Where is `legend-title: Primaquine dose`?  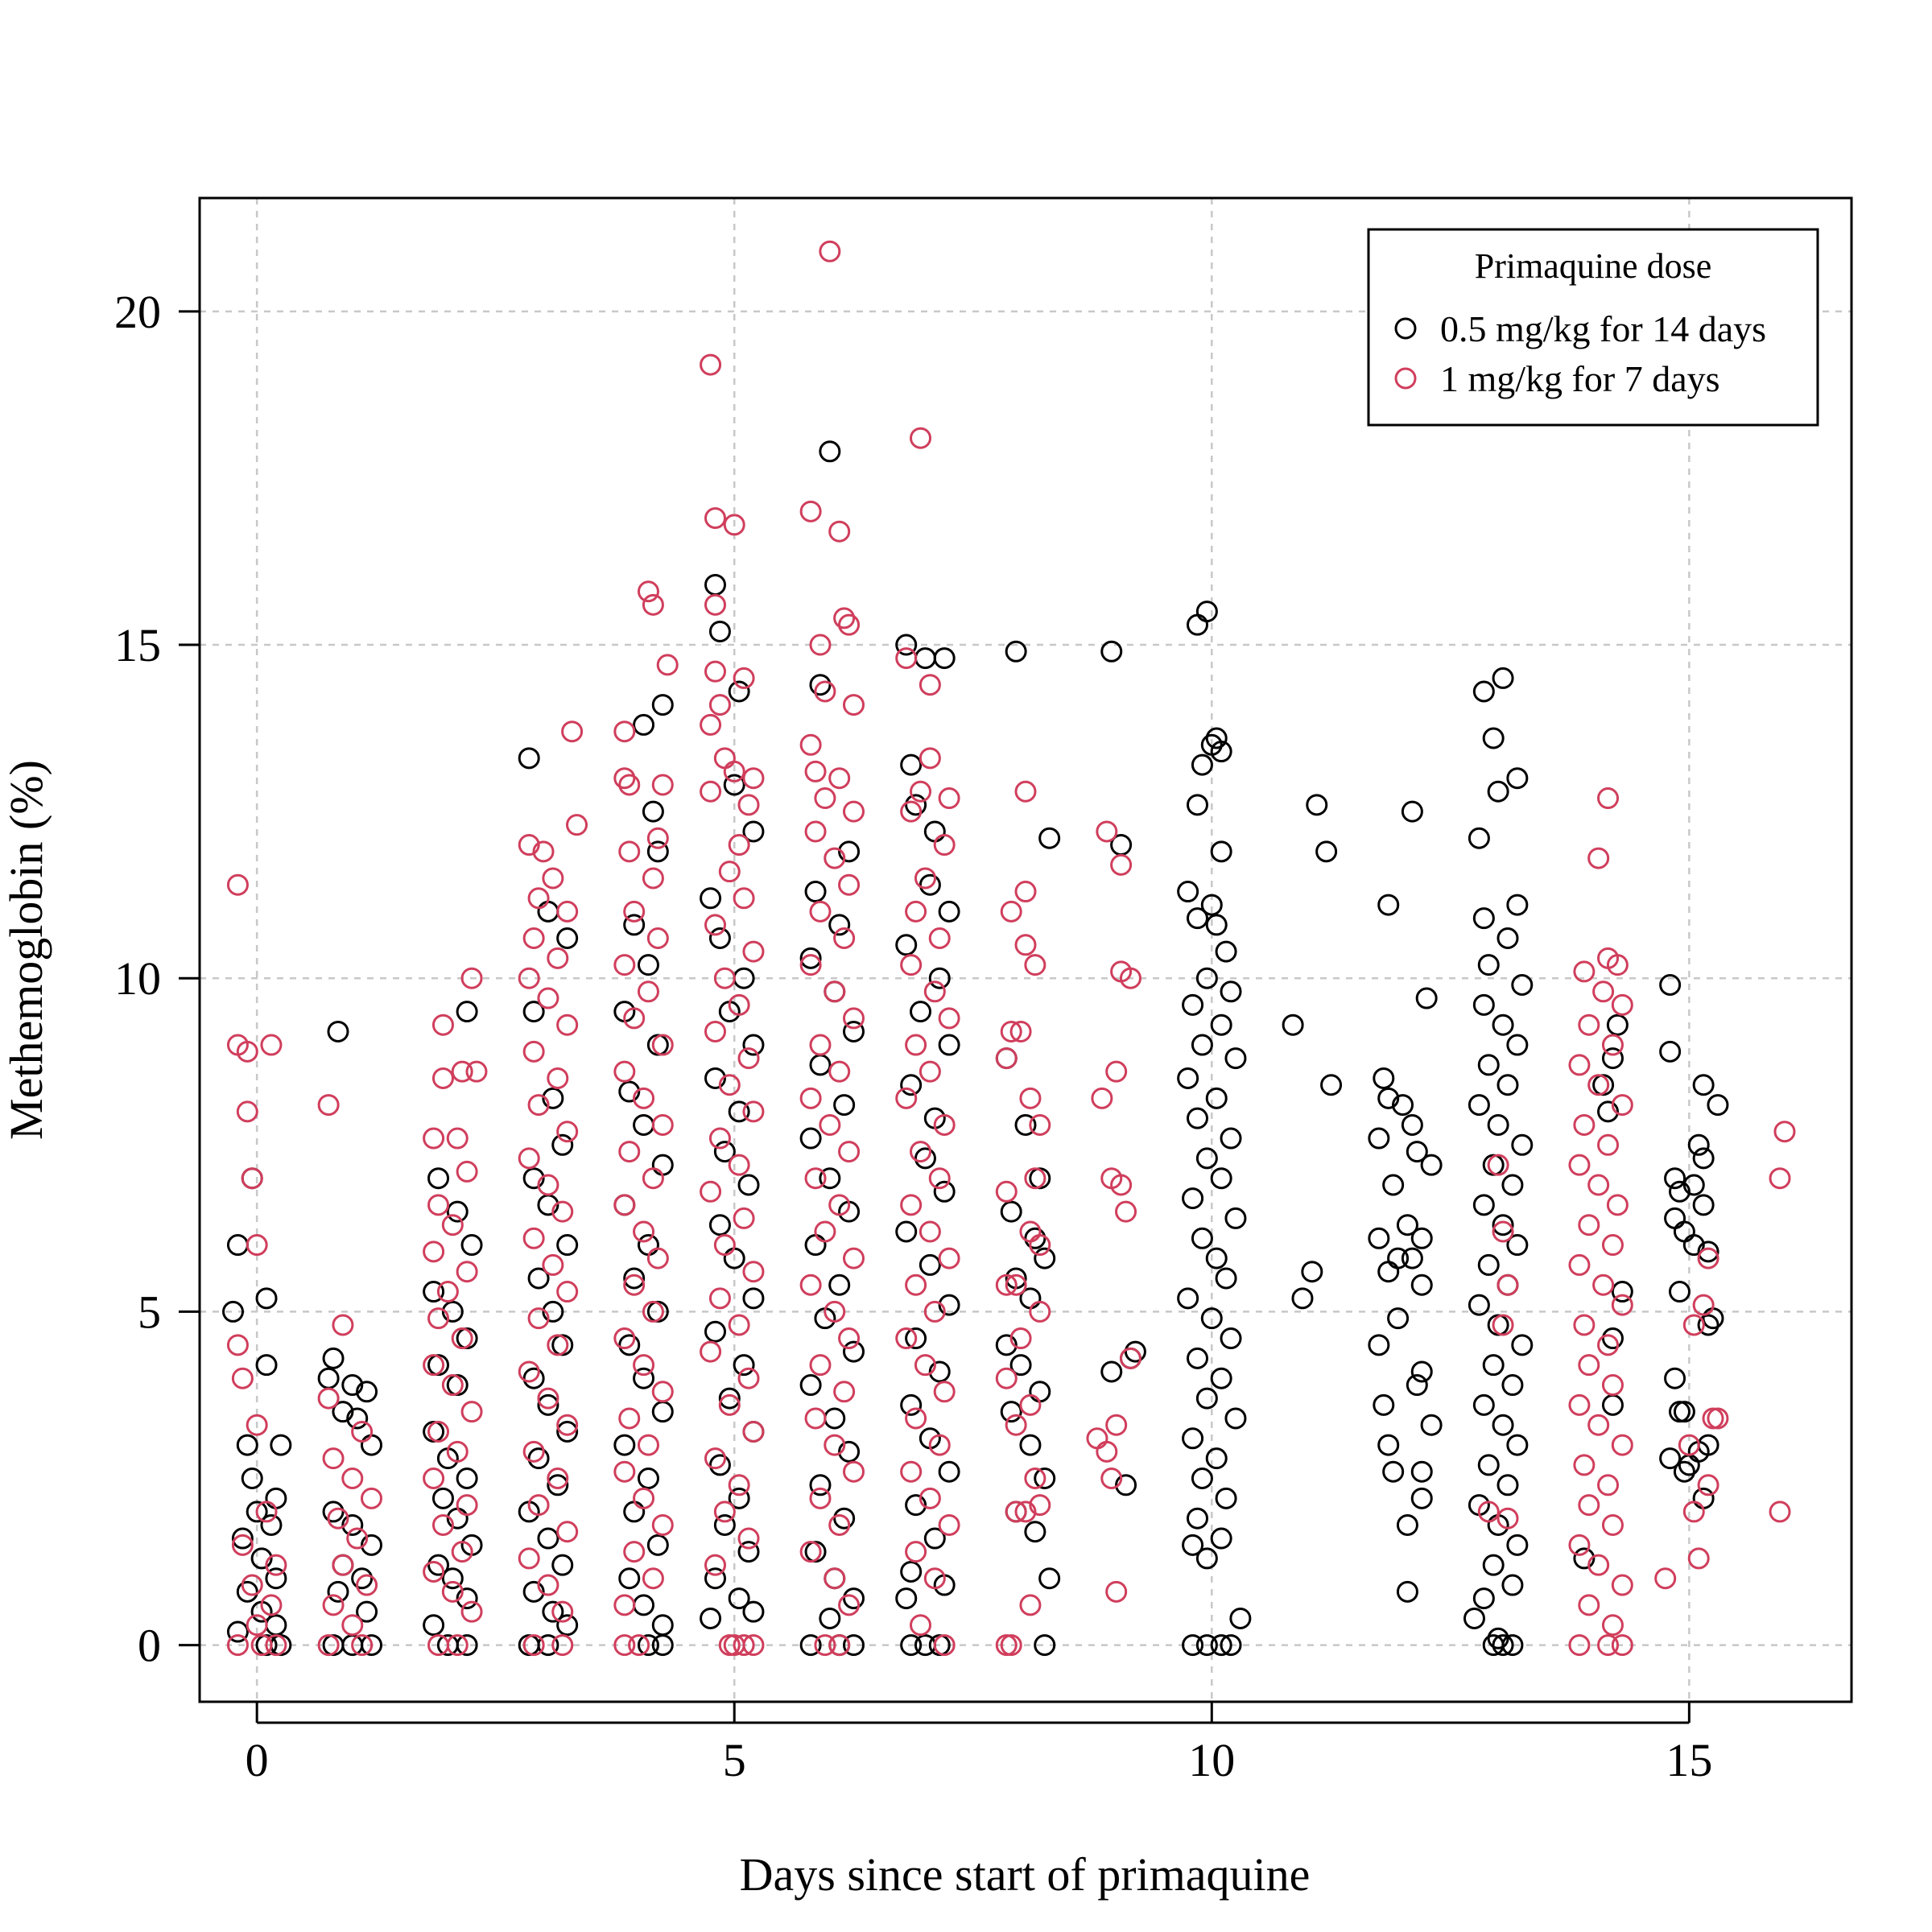
legend-title: Primaquine dose is located at coordinates (1593, 266).